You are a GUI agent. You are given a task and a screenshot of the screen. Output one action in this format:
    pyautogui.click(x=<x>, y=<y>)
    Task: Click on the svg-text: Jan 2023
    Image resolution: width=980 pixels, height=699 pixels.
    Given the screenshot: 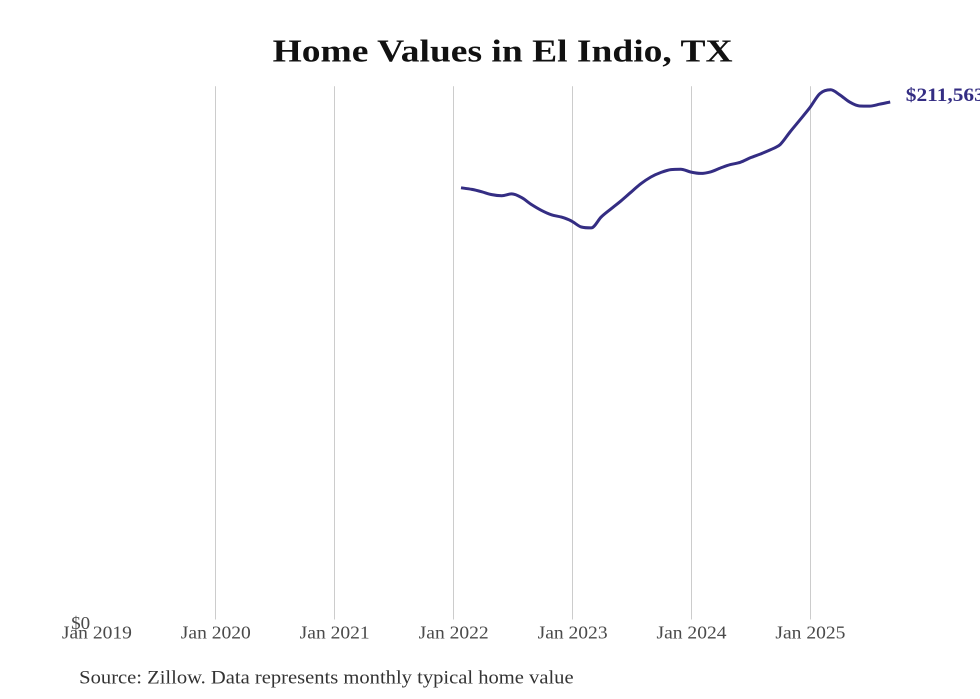 What is the action you would take?
    pyautogui.click(x=573, y=633)
    